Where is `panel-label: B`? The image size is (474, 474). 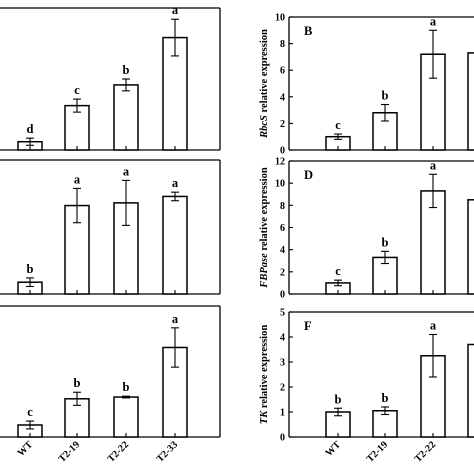 panel-label: B is located at coordinates (308, 31).